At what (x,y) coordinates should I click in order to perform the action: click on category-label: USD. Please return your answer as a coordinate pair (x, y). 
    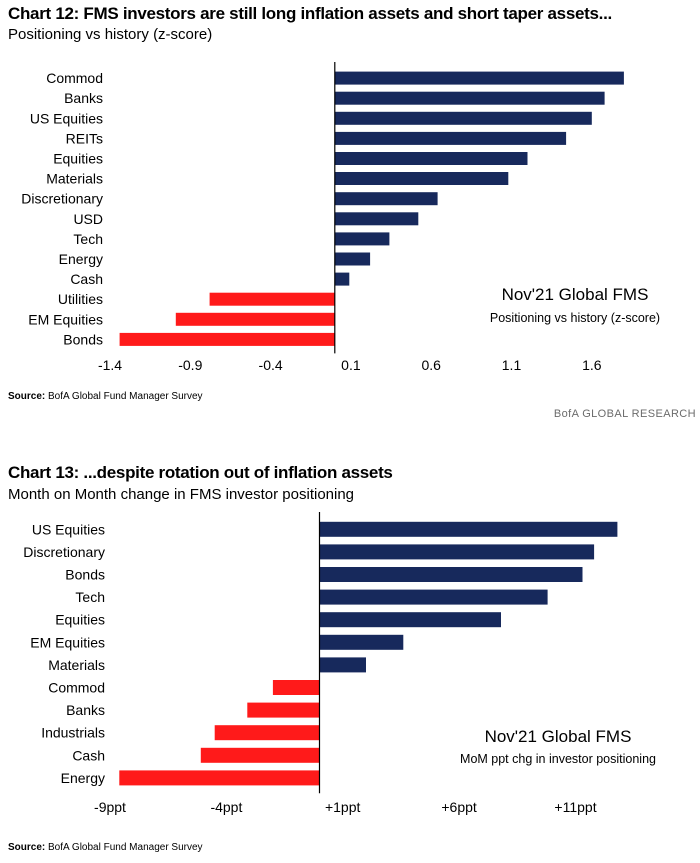
    Looking at the image, I should click on (88, 219).